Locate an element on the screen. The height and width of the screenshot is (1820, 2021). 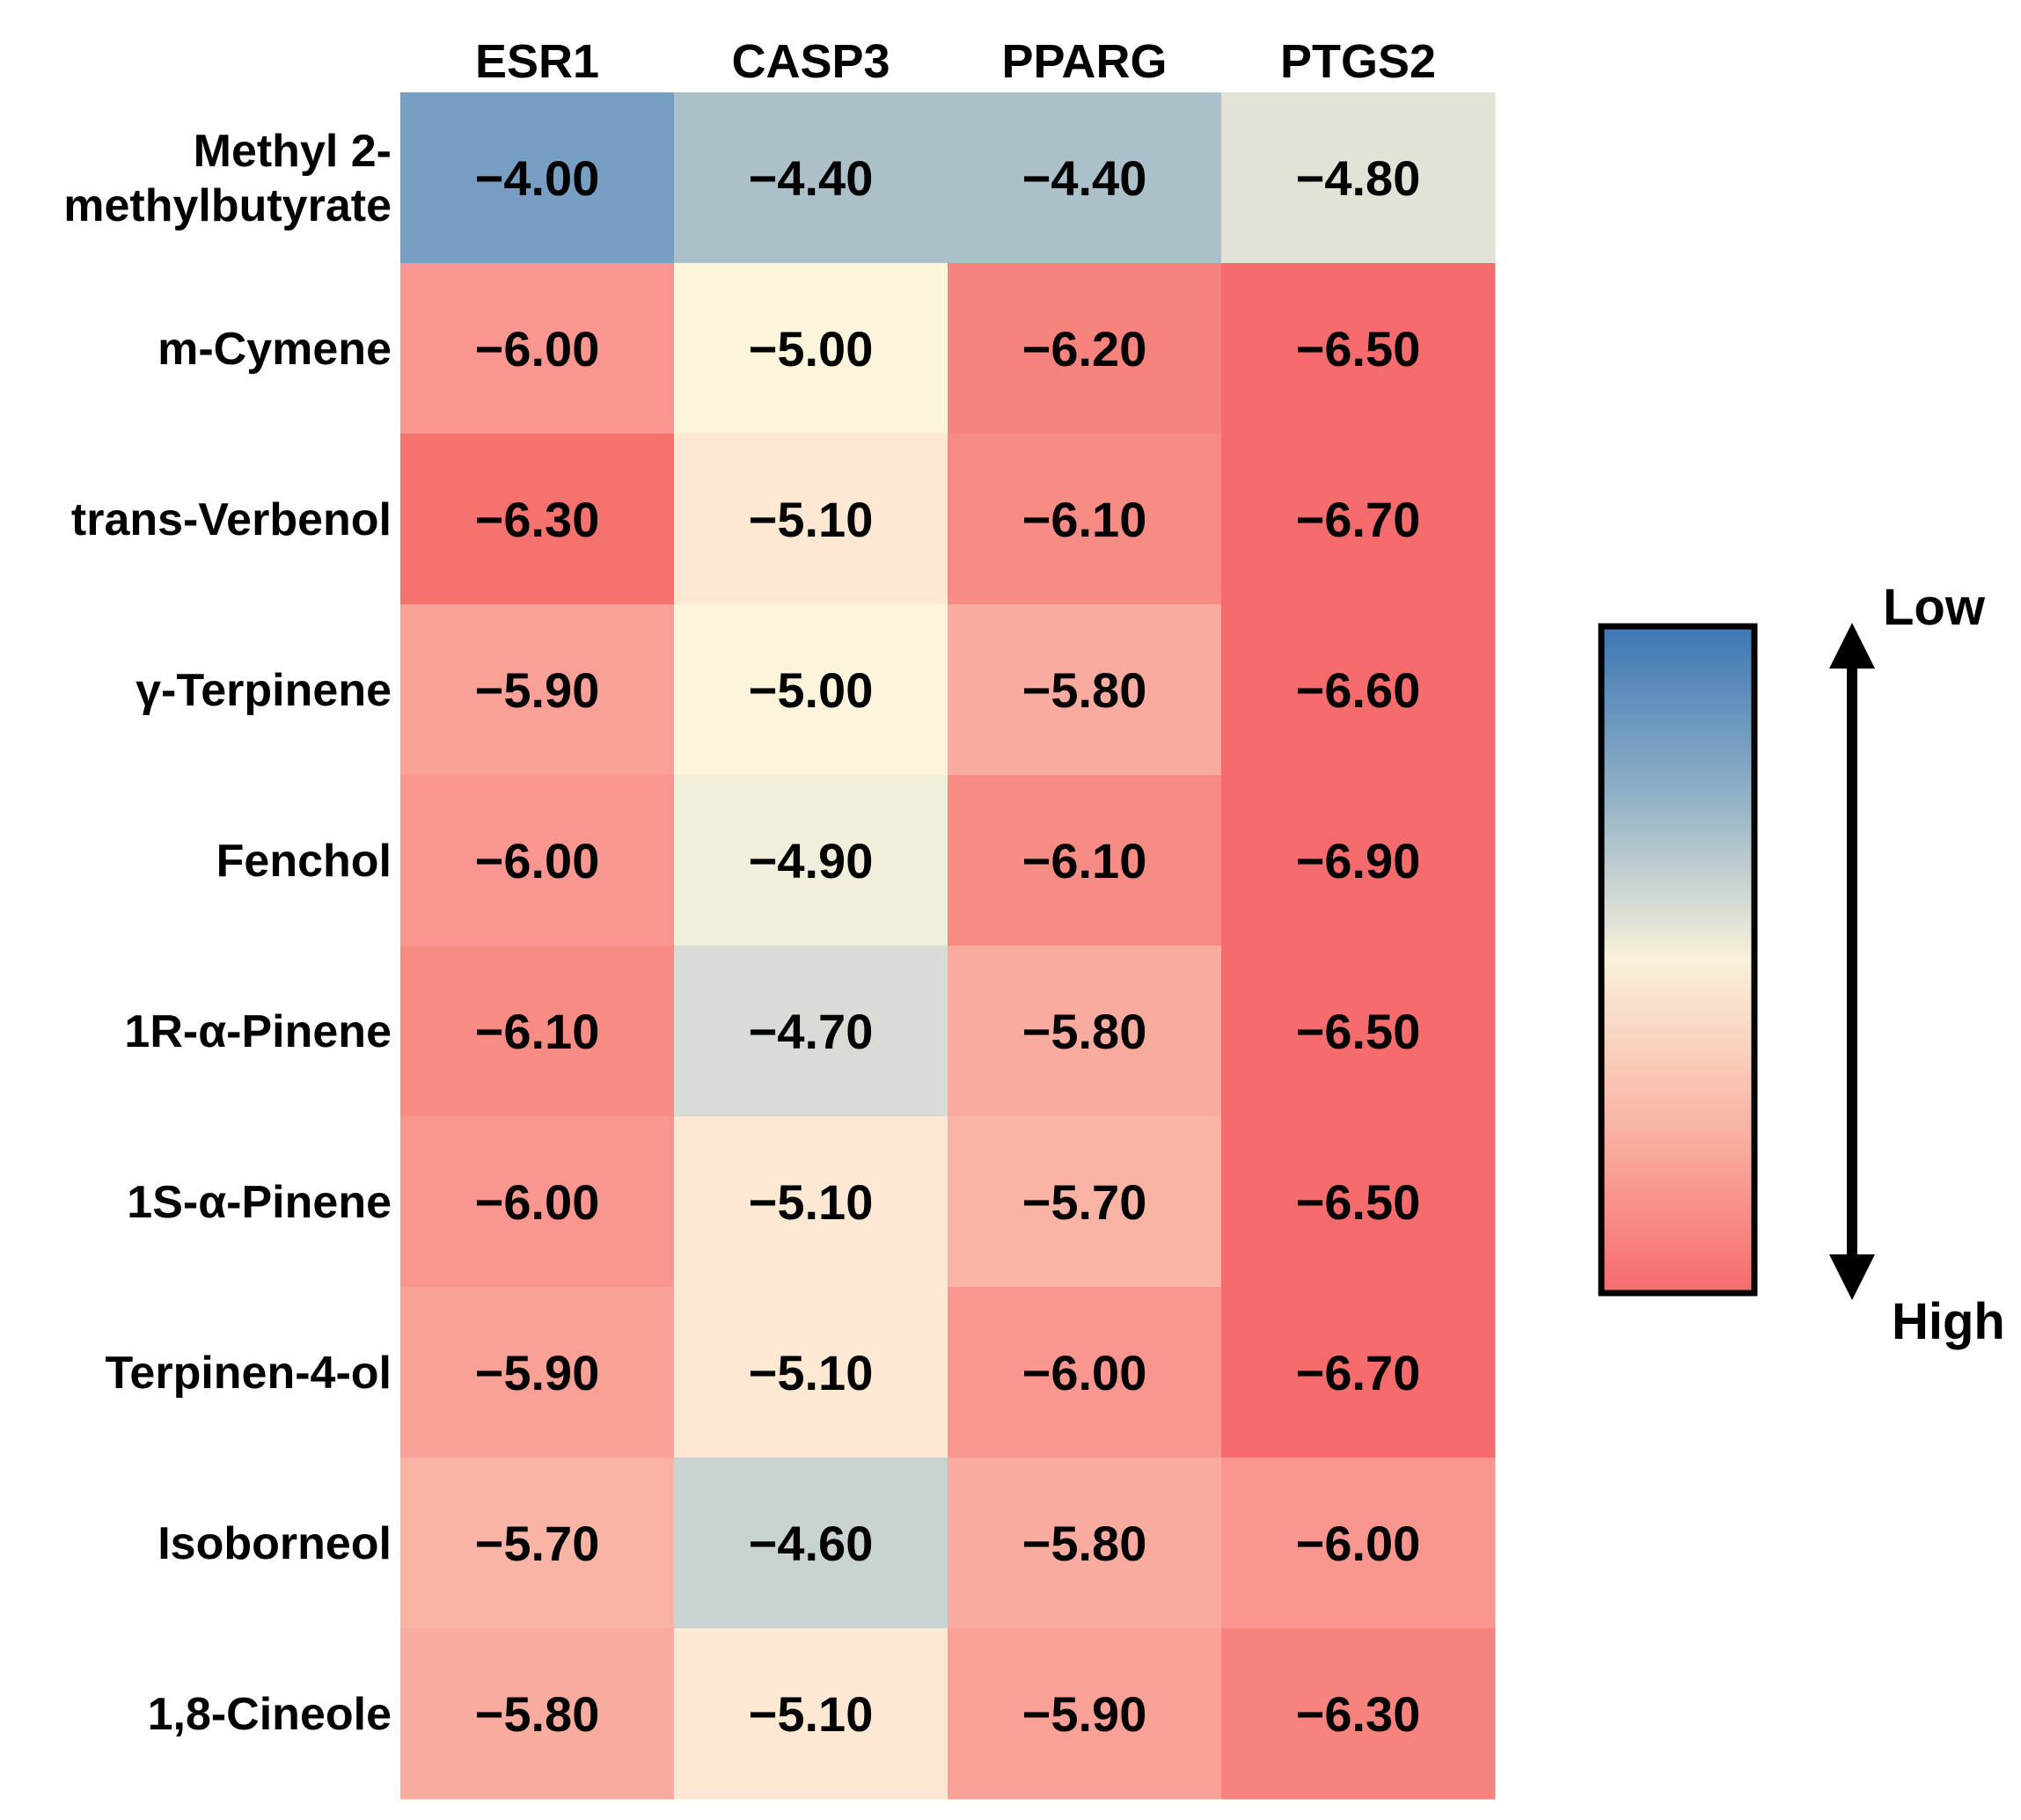
row-label: 1S-α-Pinene is located at coordinates (259, 1202).